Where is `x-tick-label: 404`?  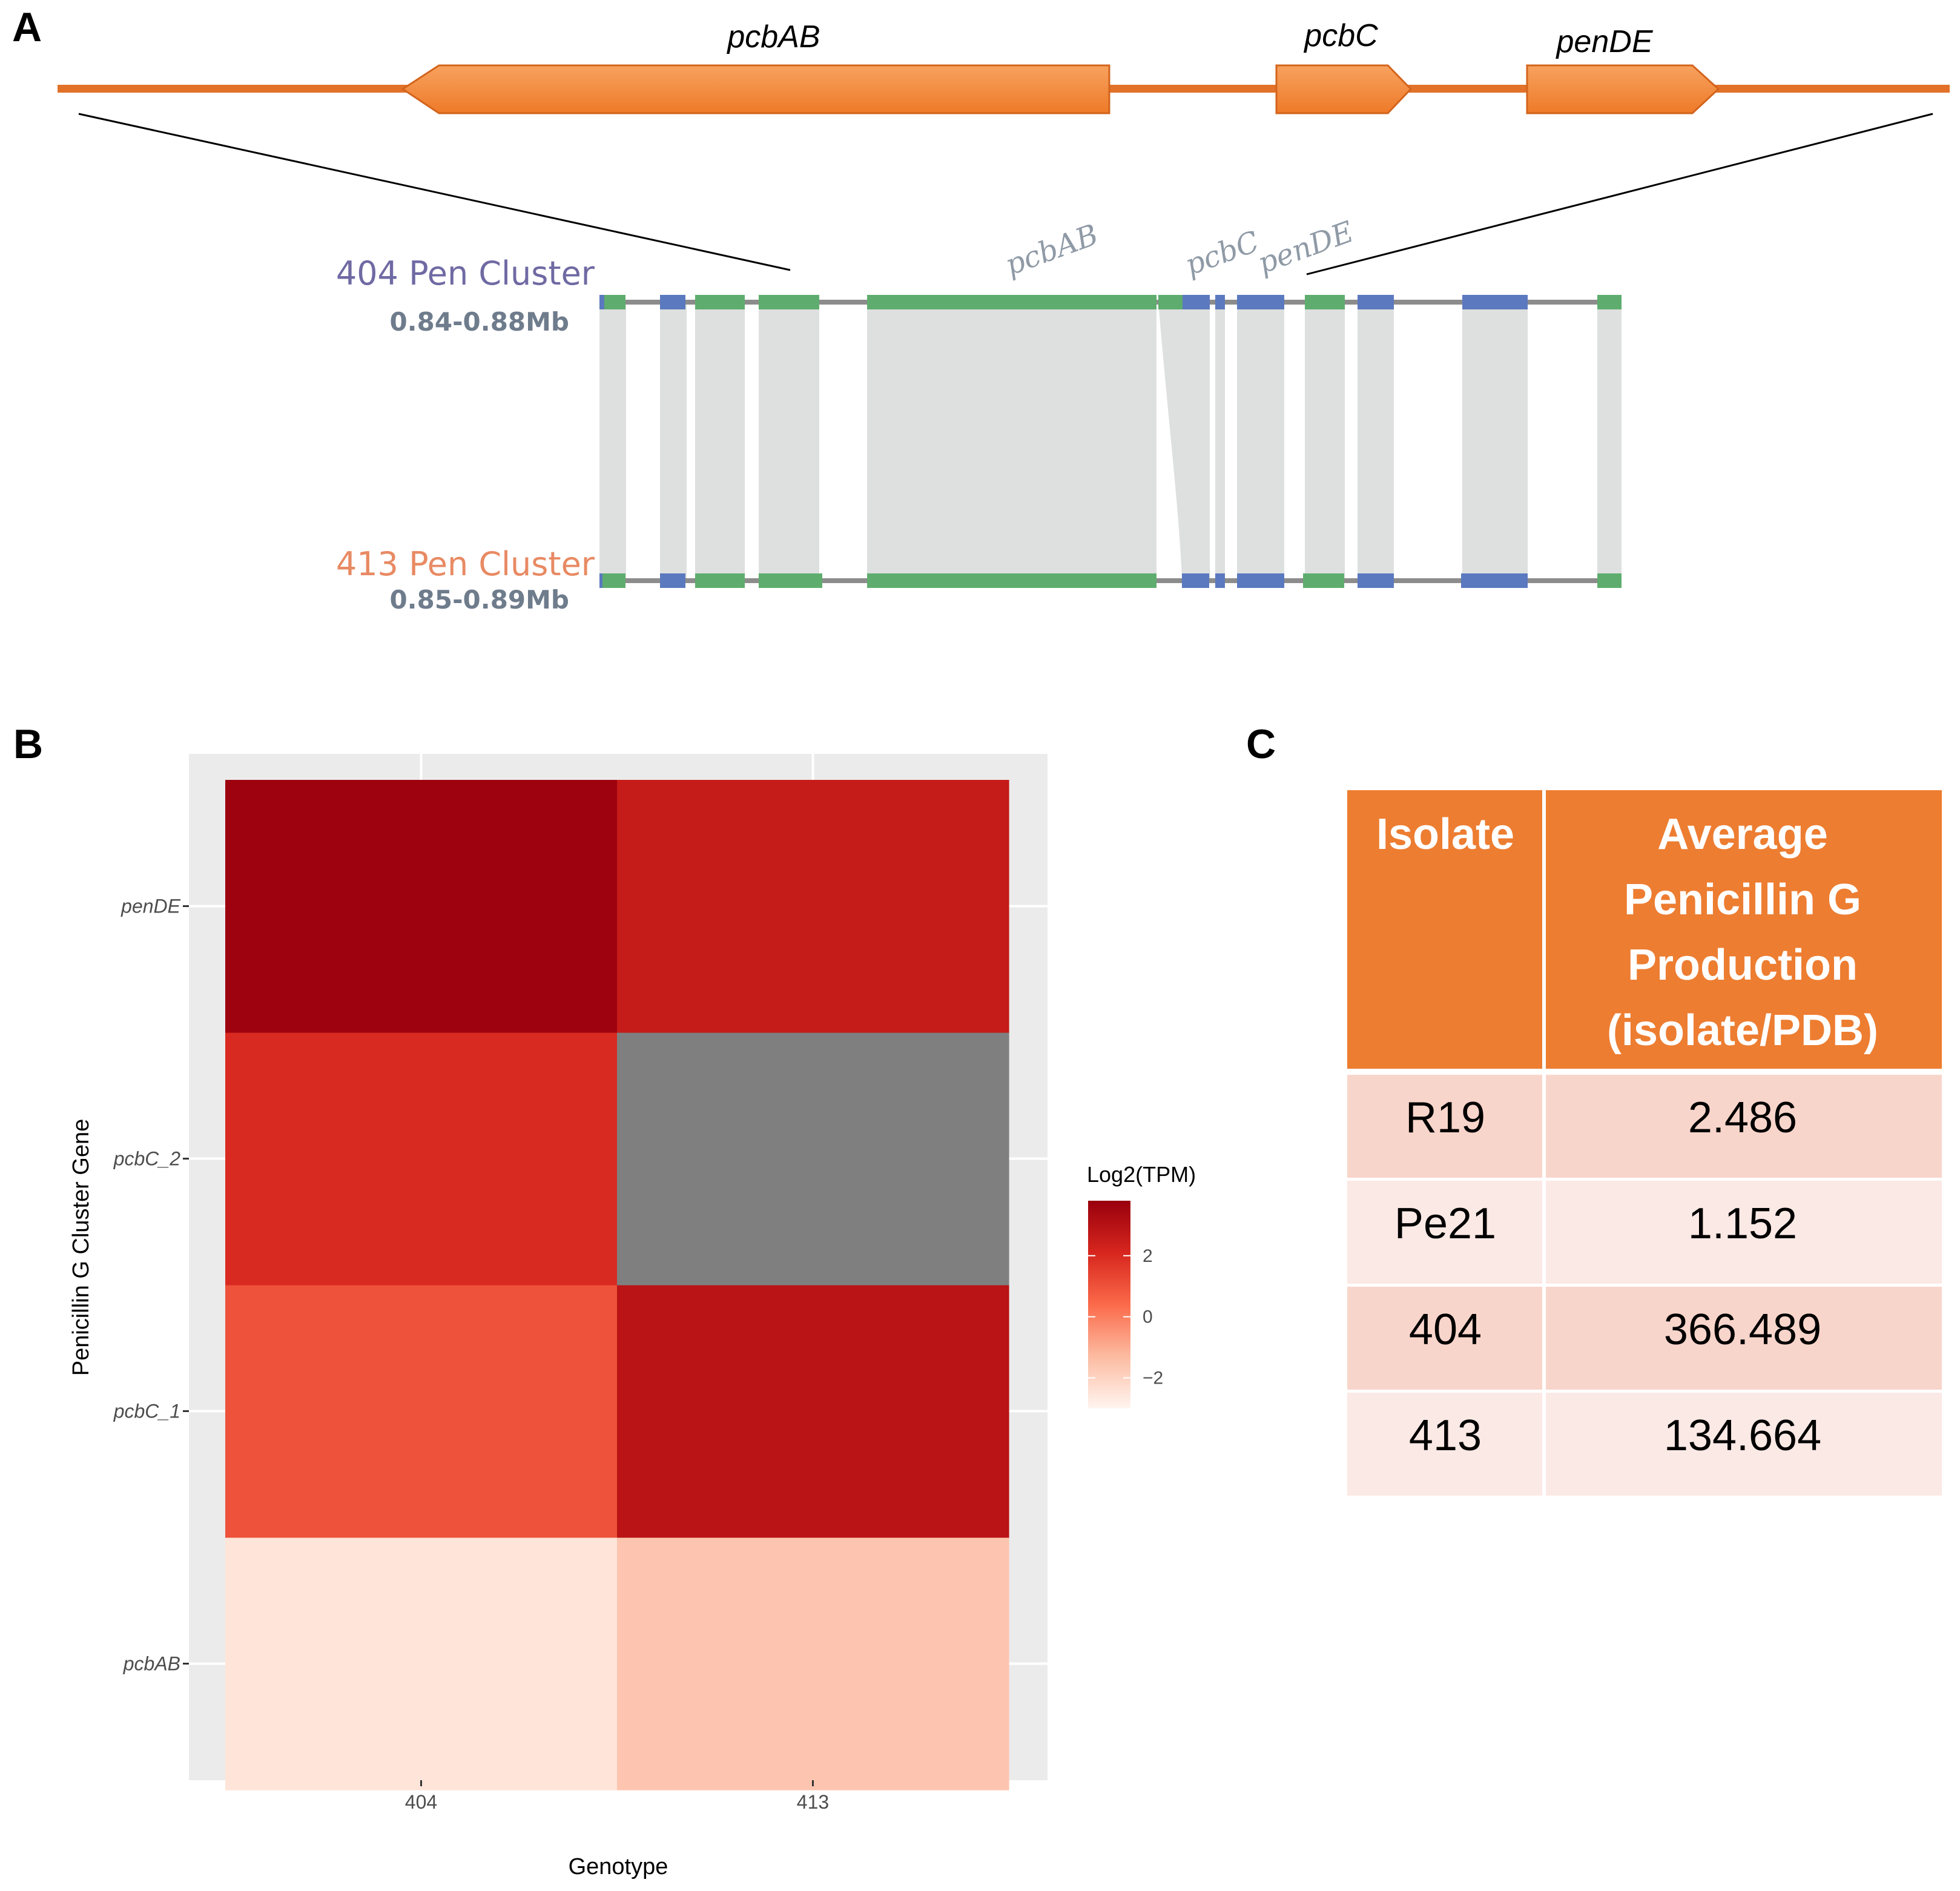 x-tick-label: 404 is located at coordinates (421, 1802).